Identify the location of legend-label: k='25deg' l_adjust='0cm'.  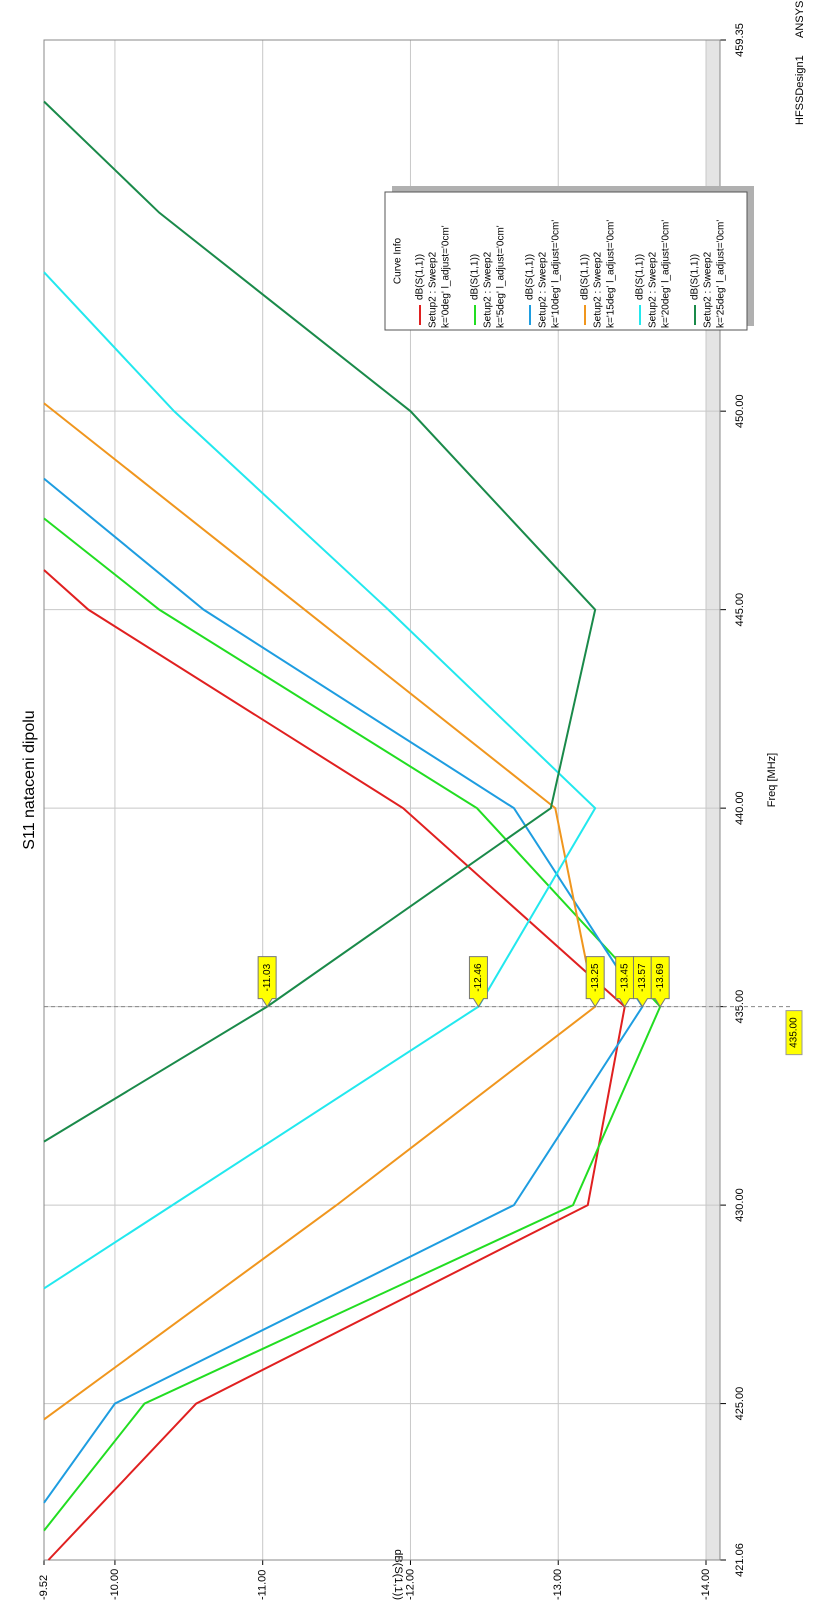
(721, 274).